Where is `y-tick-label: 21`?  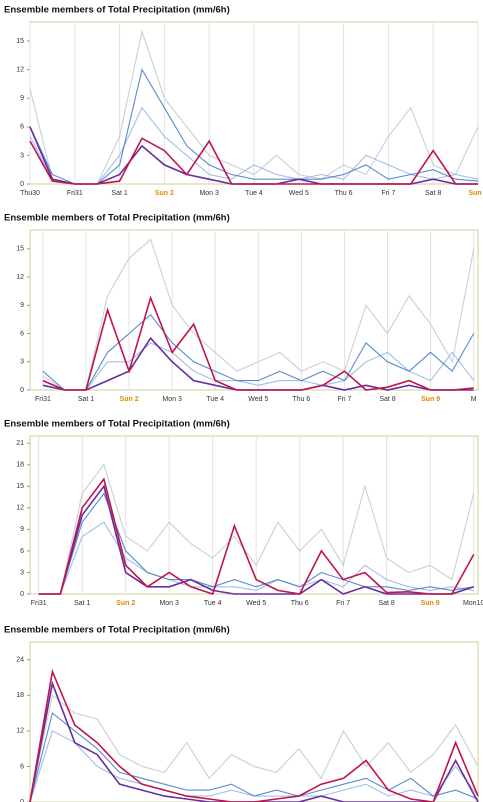
y-tick-label: 21 is located at coordinates (20, 443).